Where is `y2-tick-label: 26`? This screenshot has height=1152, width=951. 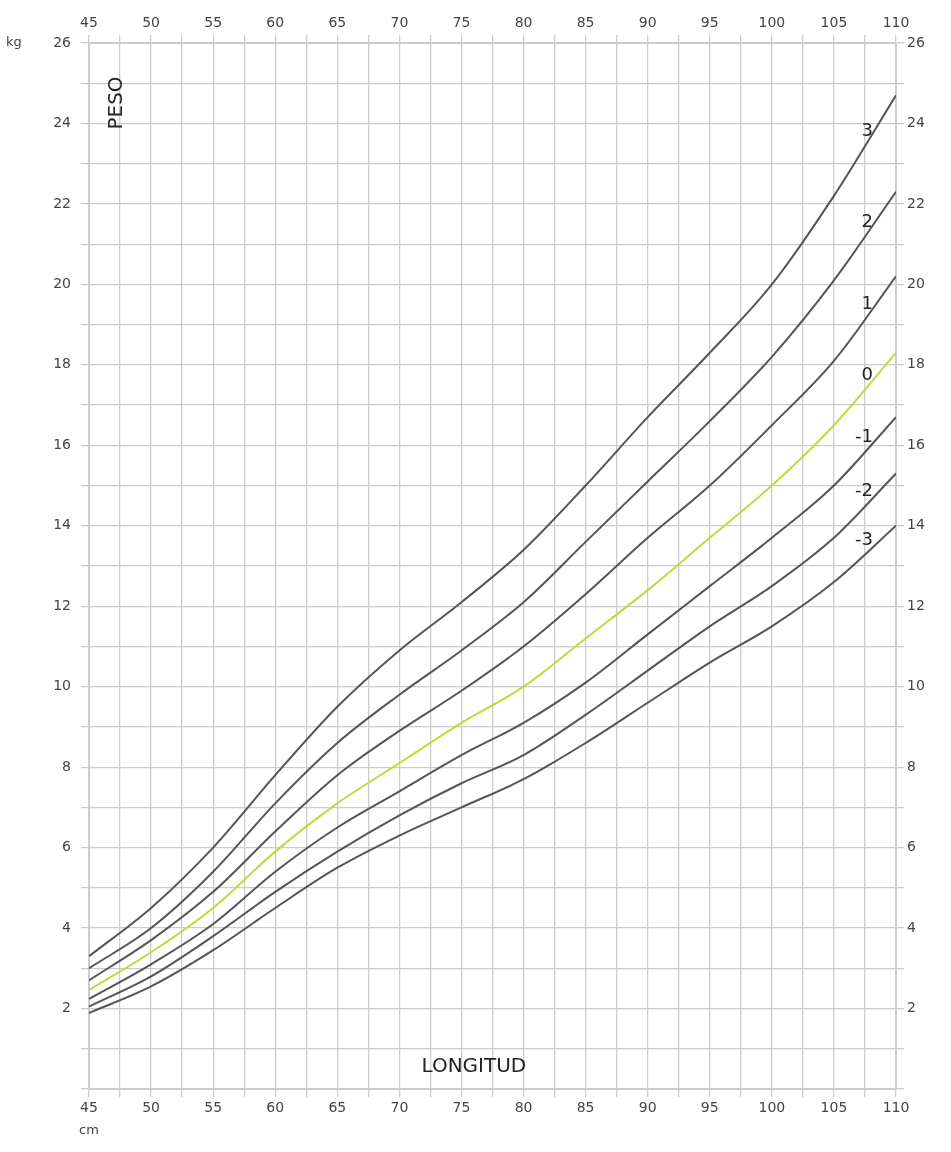
y2-tick-label: 26 is located at coordinates (916, 41).